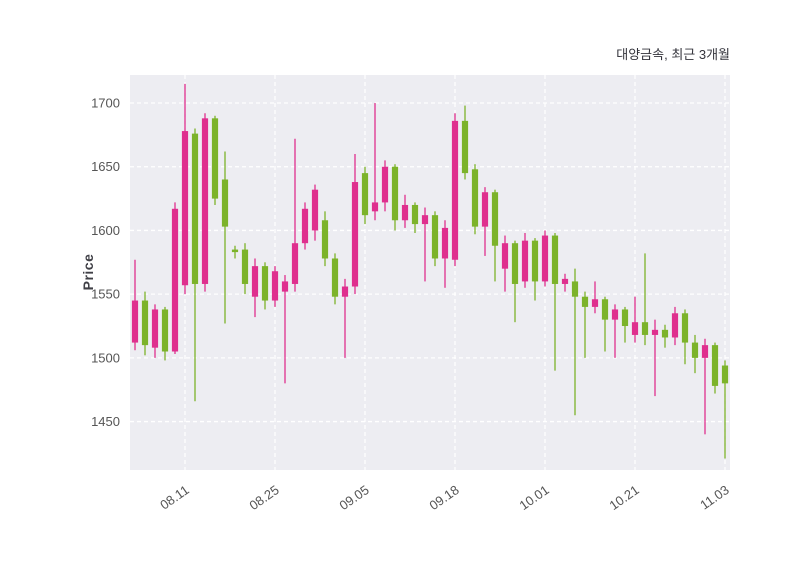 This screenshot has height=575, width=800. I want to click on y-tick-label: 1450, so click(105, 421).